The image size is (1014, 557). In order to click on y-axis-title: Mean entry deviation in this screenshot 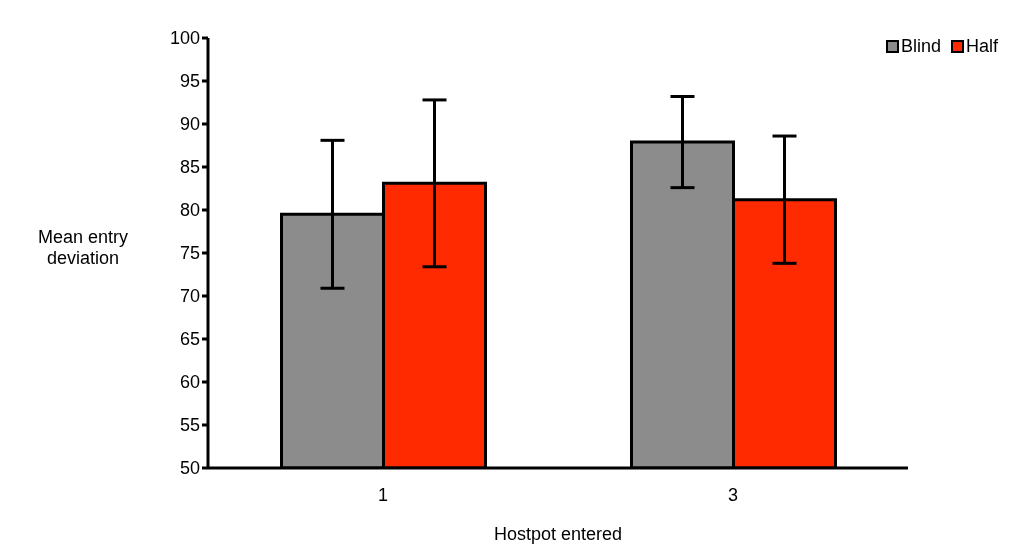, I will do `click(82, 248)`.